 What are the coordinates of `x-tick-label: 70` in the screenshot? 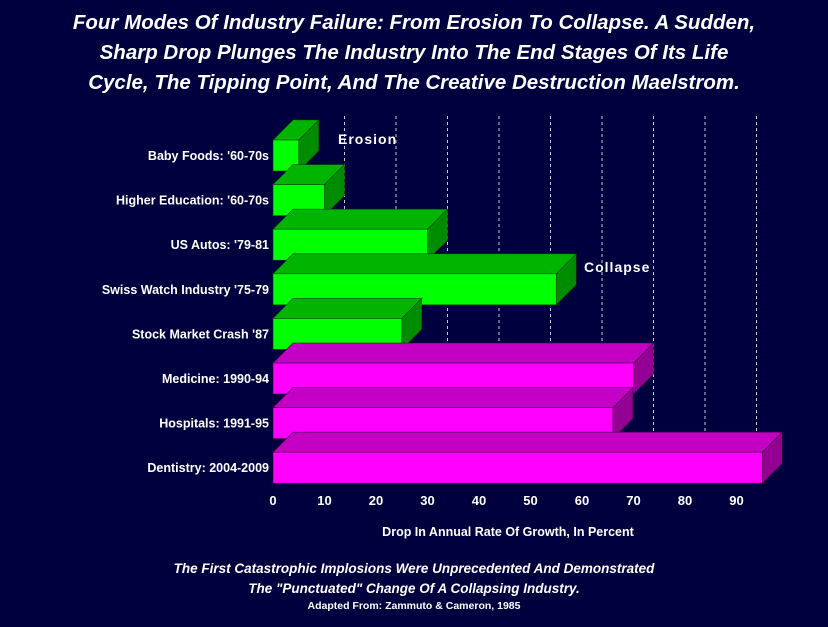 It's located at (633, 500).